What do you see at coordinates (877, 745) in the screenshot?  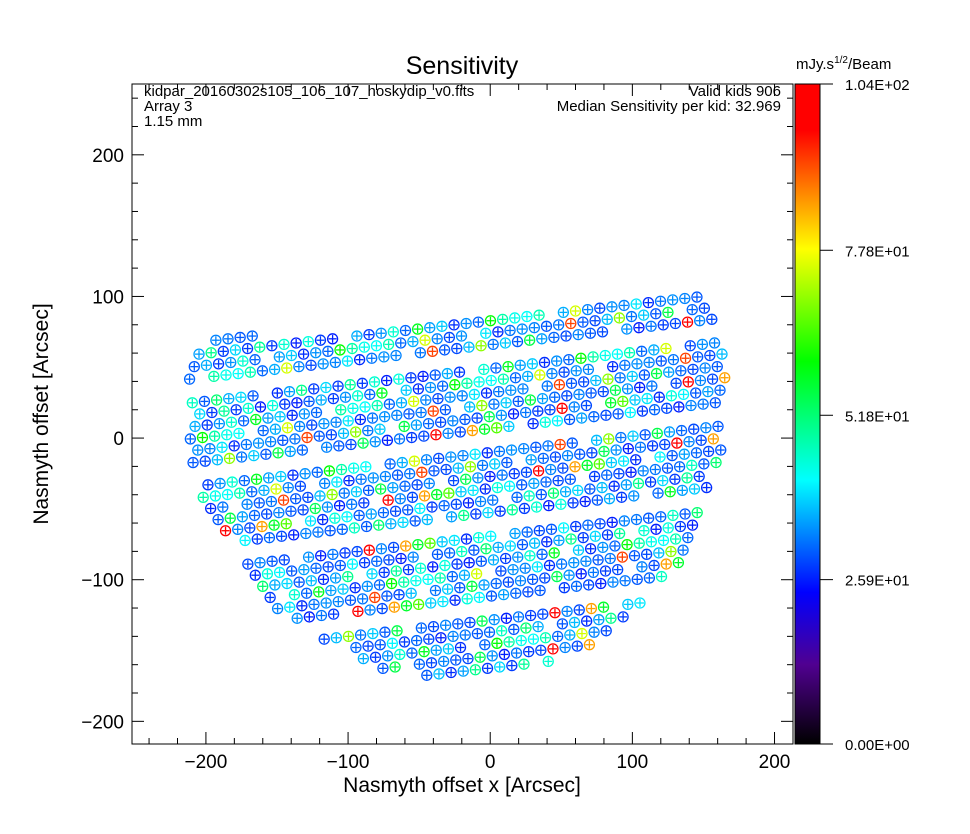 I see `colorbar-tick-label: 0.00E+00` at bounding box center [877, 745].